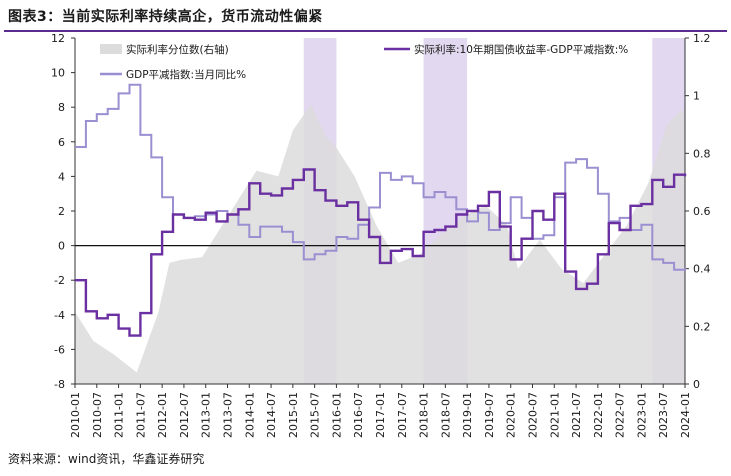 The image size is (731, 476). Describe the element at coordinates (228, 415) in the screenshot. I see `x-tick-label: 2013-07` at that location.